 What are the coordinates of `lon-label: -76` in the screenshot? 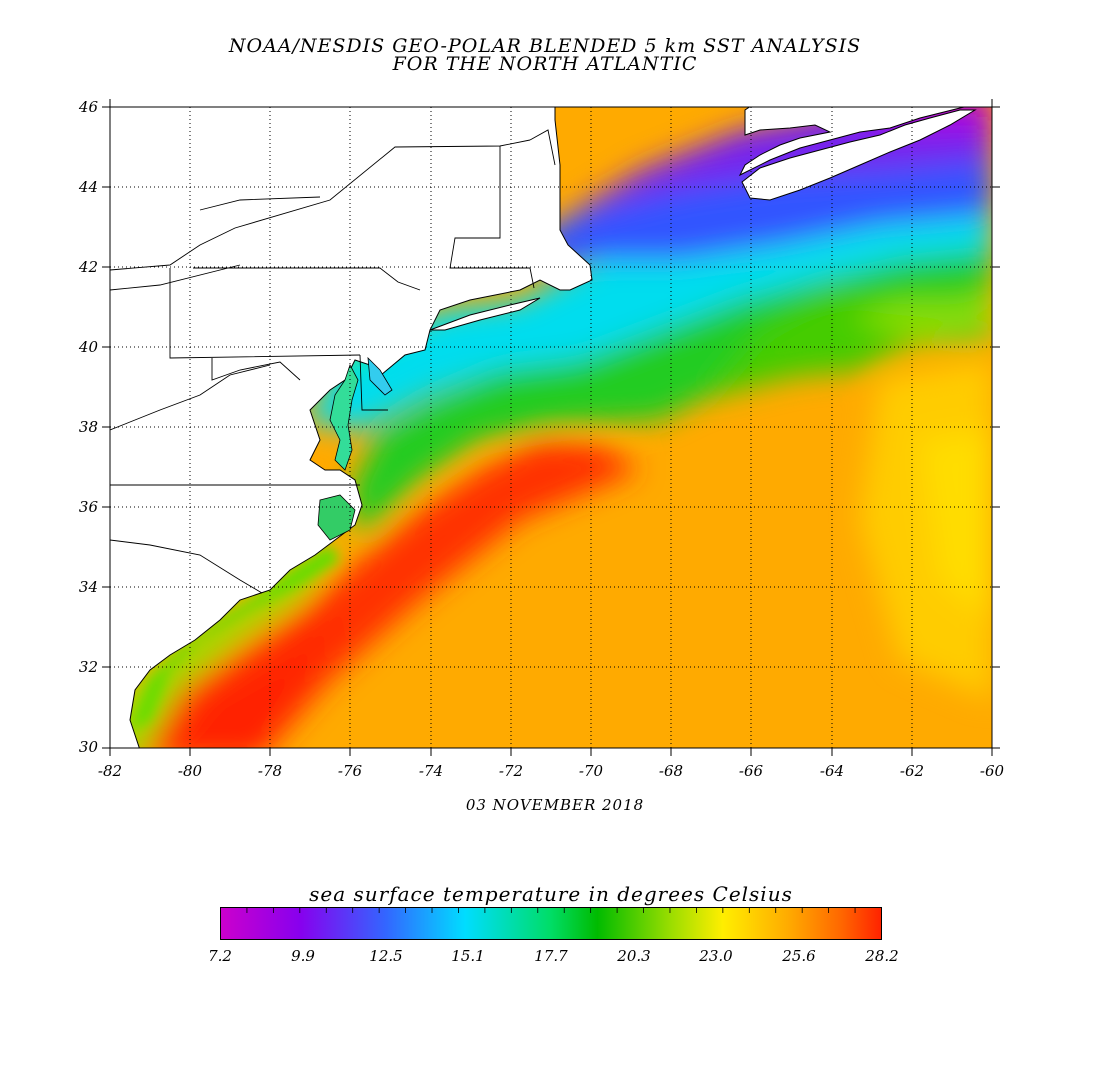 It's located at (350, 771).